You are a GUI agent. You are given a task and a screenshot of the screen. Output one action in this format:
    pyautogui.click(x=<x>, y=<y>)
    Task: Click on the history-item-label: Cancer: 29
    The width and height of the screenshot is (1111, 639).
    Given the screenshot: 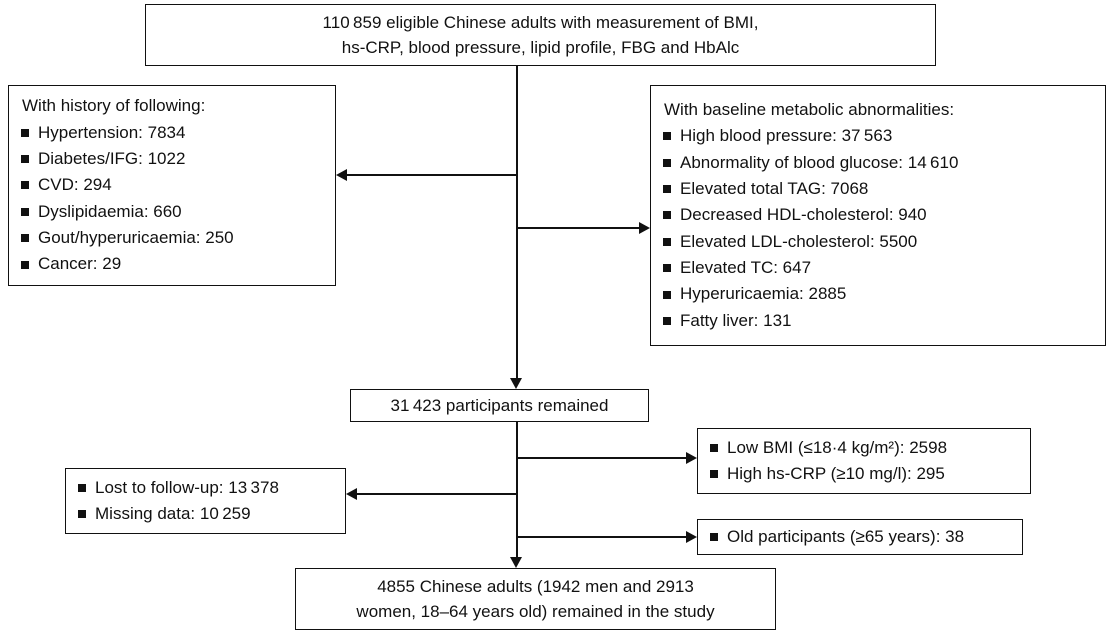 What is the action you would take?
    pyautogui.click(x=80, y=264)
    